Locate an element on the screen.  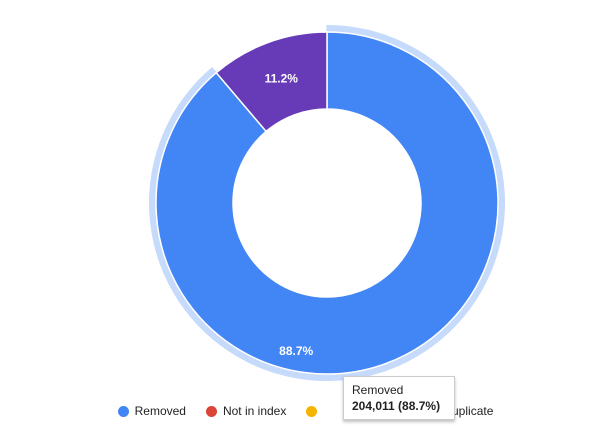
legend-item-not-in-index: Not in index is located at coordinates (246, 411).